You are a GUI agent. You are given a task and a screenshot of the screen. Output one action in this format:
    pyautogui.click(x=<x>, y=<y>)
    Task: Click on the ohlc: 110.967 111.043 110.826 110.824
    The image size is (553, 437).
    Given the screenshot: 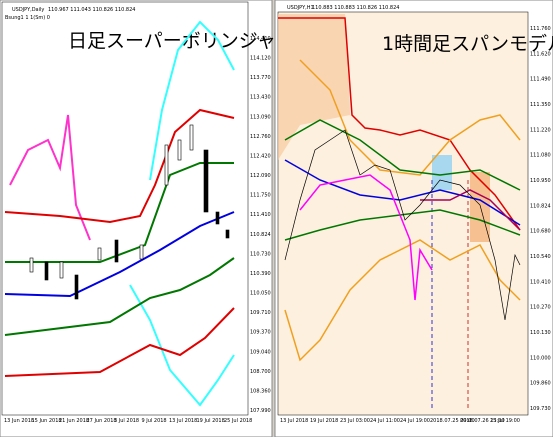 What is the action you would take?
    pyautogui.click(x=91, y=10)
    